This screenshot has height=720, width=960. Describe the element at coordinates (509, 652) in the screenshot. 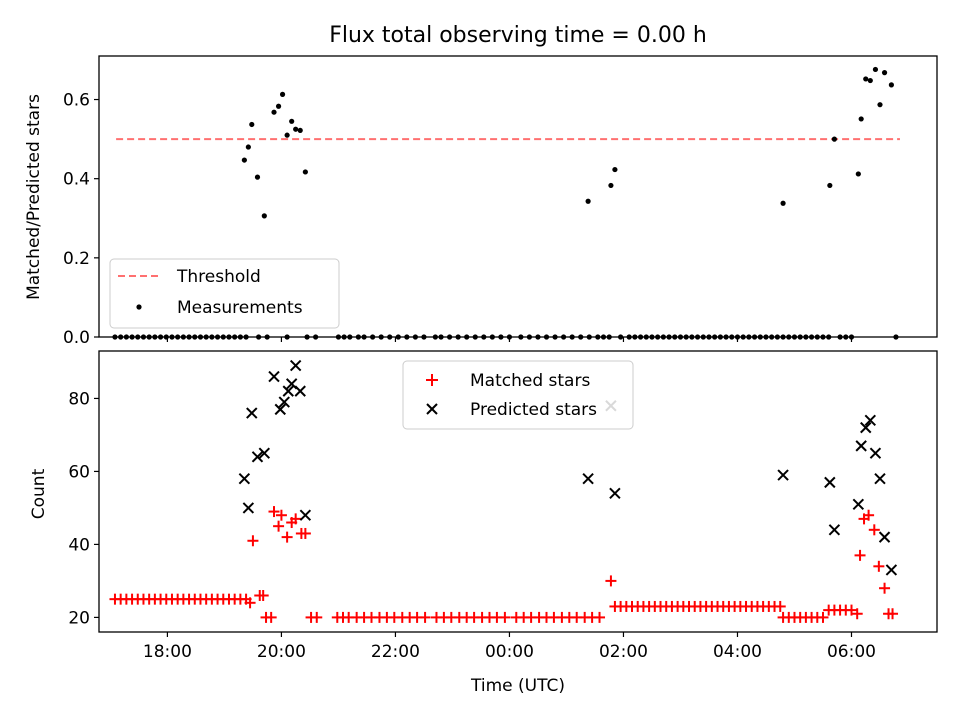

I see `x-tick-label: 00:00` at that location.